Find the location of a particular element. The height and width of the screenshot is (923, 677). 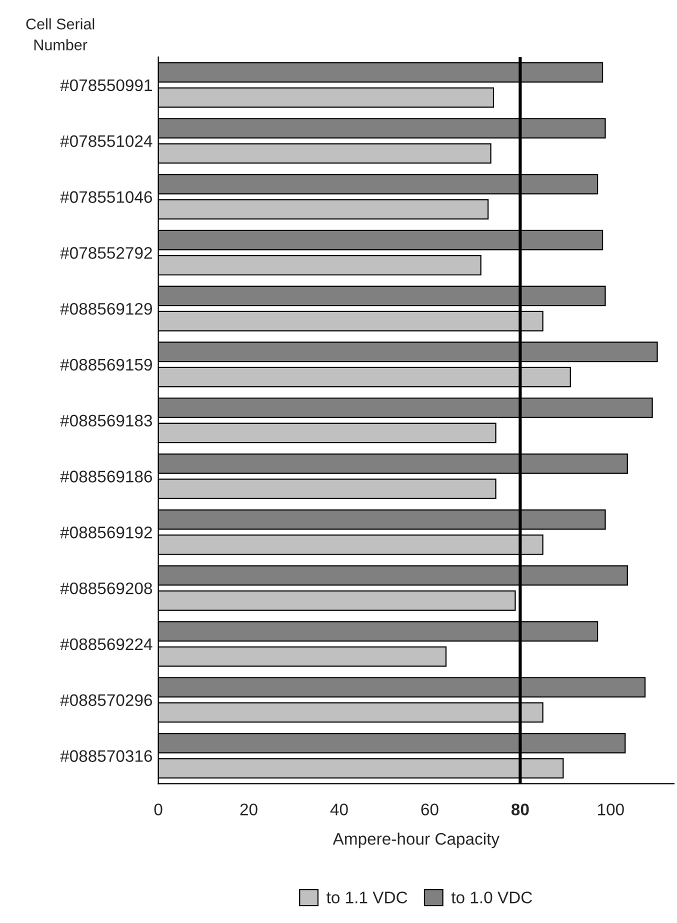

y-tick-label: #088569129 is located at coordinates (106, 308).